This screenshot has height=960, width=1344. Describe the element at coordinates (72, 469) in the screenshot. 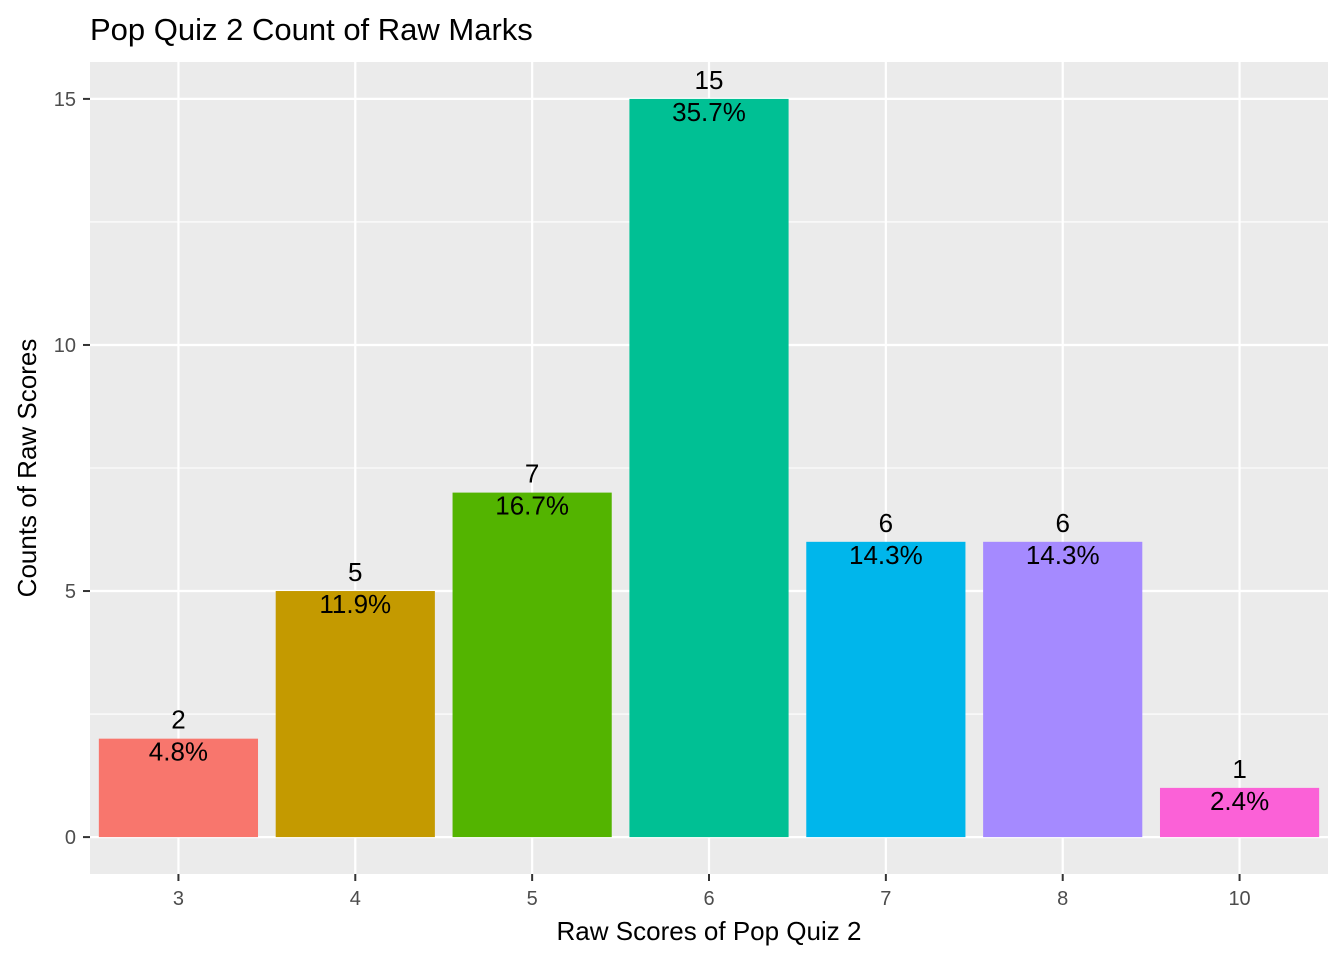

I see `y-axis: 0 5 10 15` at that location.